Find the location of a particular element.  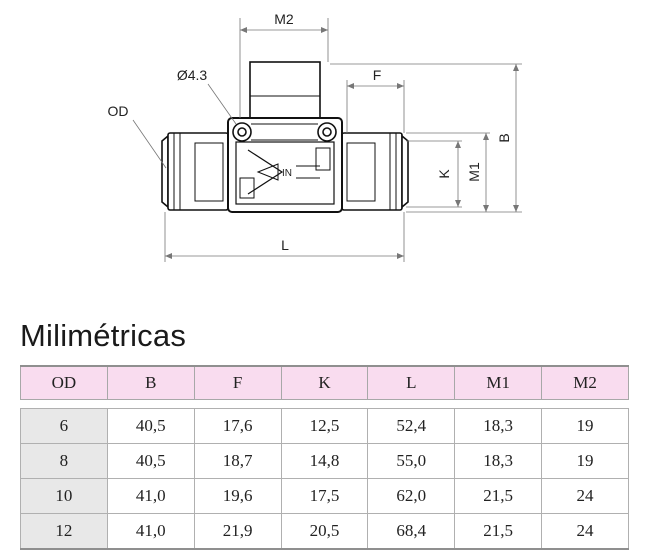

table-cell: 17,6 is located at coordinates (237, 426).